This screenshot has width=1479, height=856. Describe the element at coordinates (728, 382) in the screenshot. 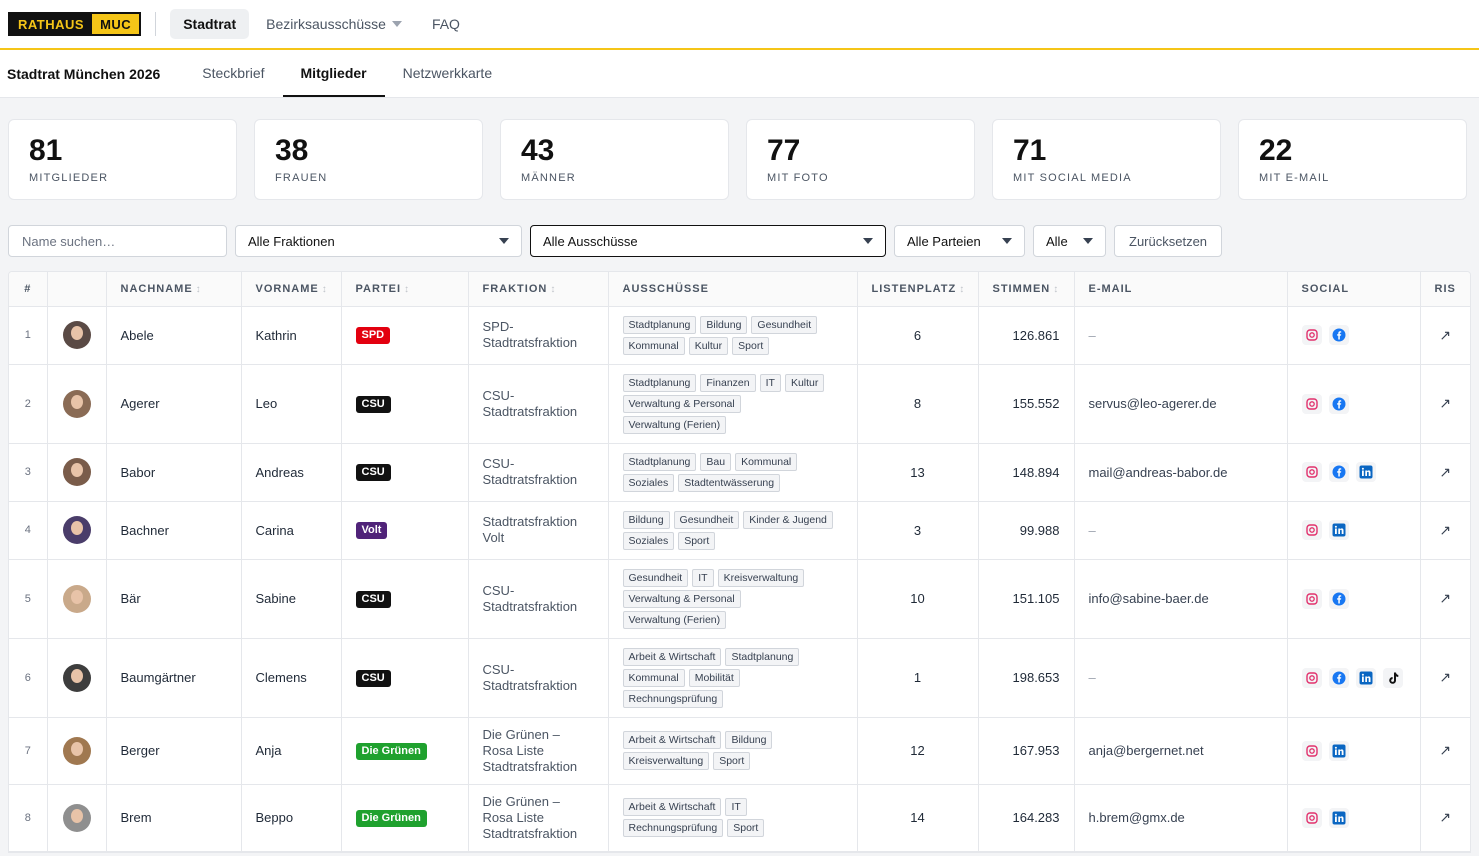

I see `ausschuss-tag: Finanzen` at that location.